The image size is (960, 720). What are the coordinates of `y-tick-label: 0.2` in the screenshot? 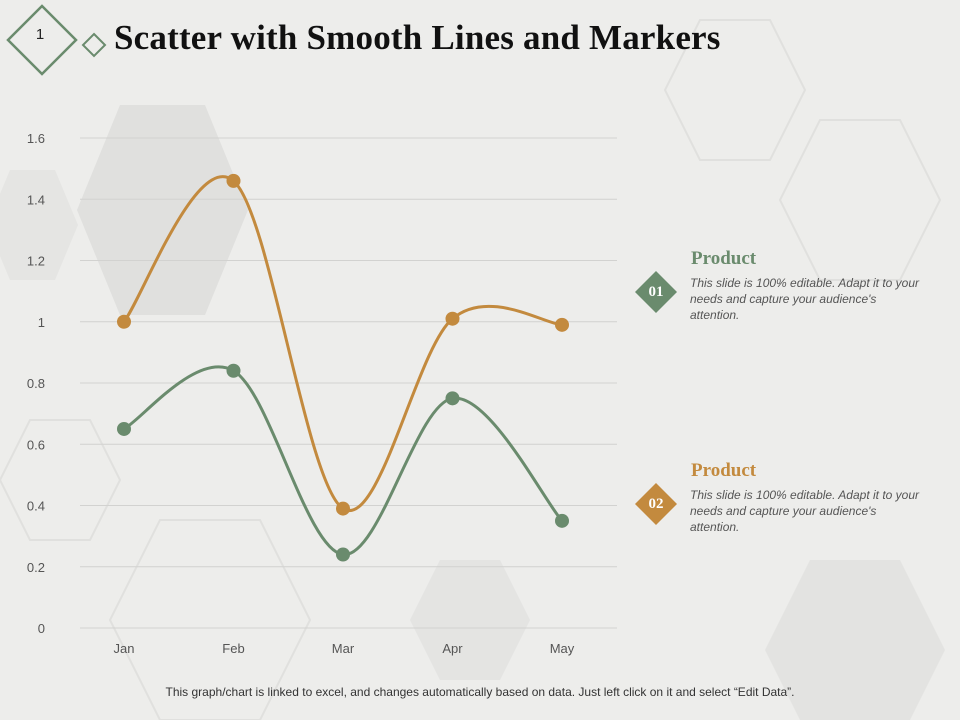 It's located at (36, 567).